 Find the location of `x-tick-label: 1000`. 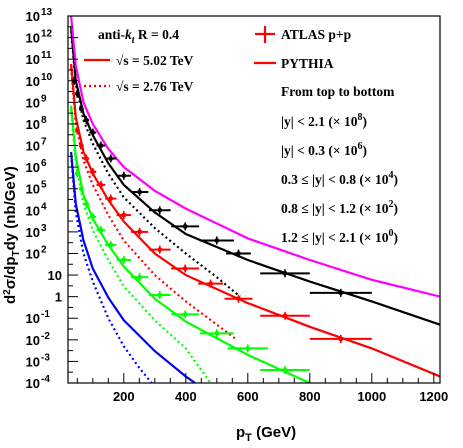

x-tick-label: 1000 is located at coordinates (371, 396).